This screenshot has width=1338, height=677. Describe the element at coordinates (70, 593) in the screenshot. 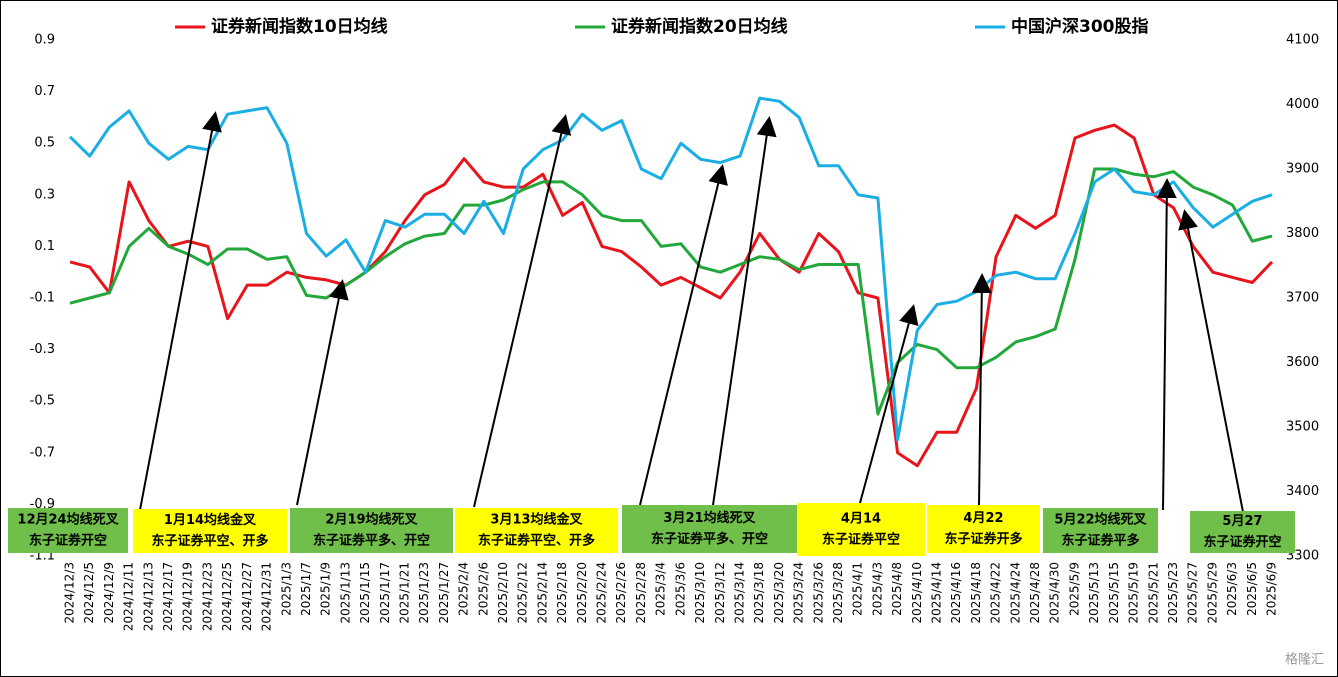

I see `x-tick-label: 2024/12/3` at that location.